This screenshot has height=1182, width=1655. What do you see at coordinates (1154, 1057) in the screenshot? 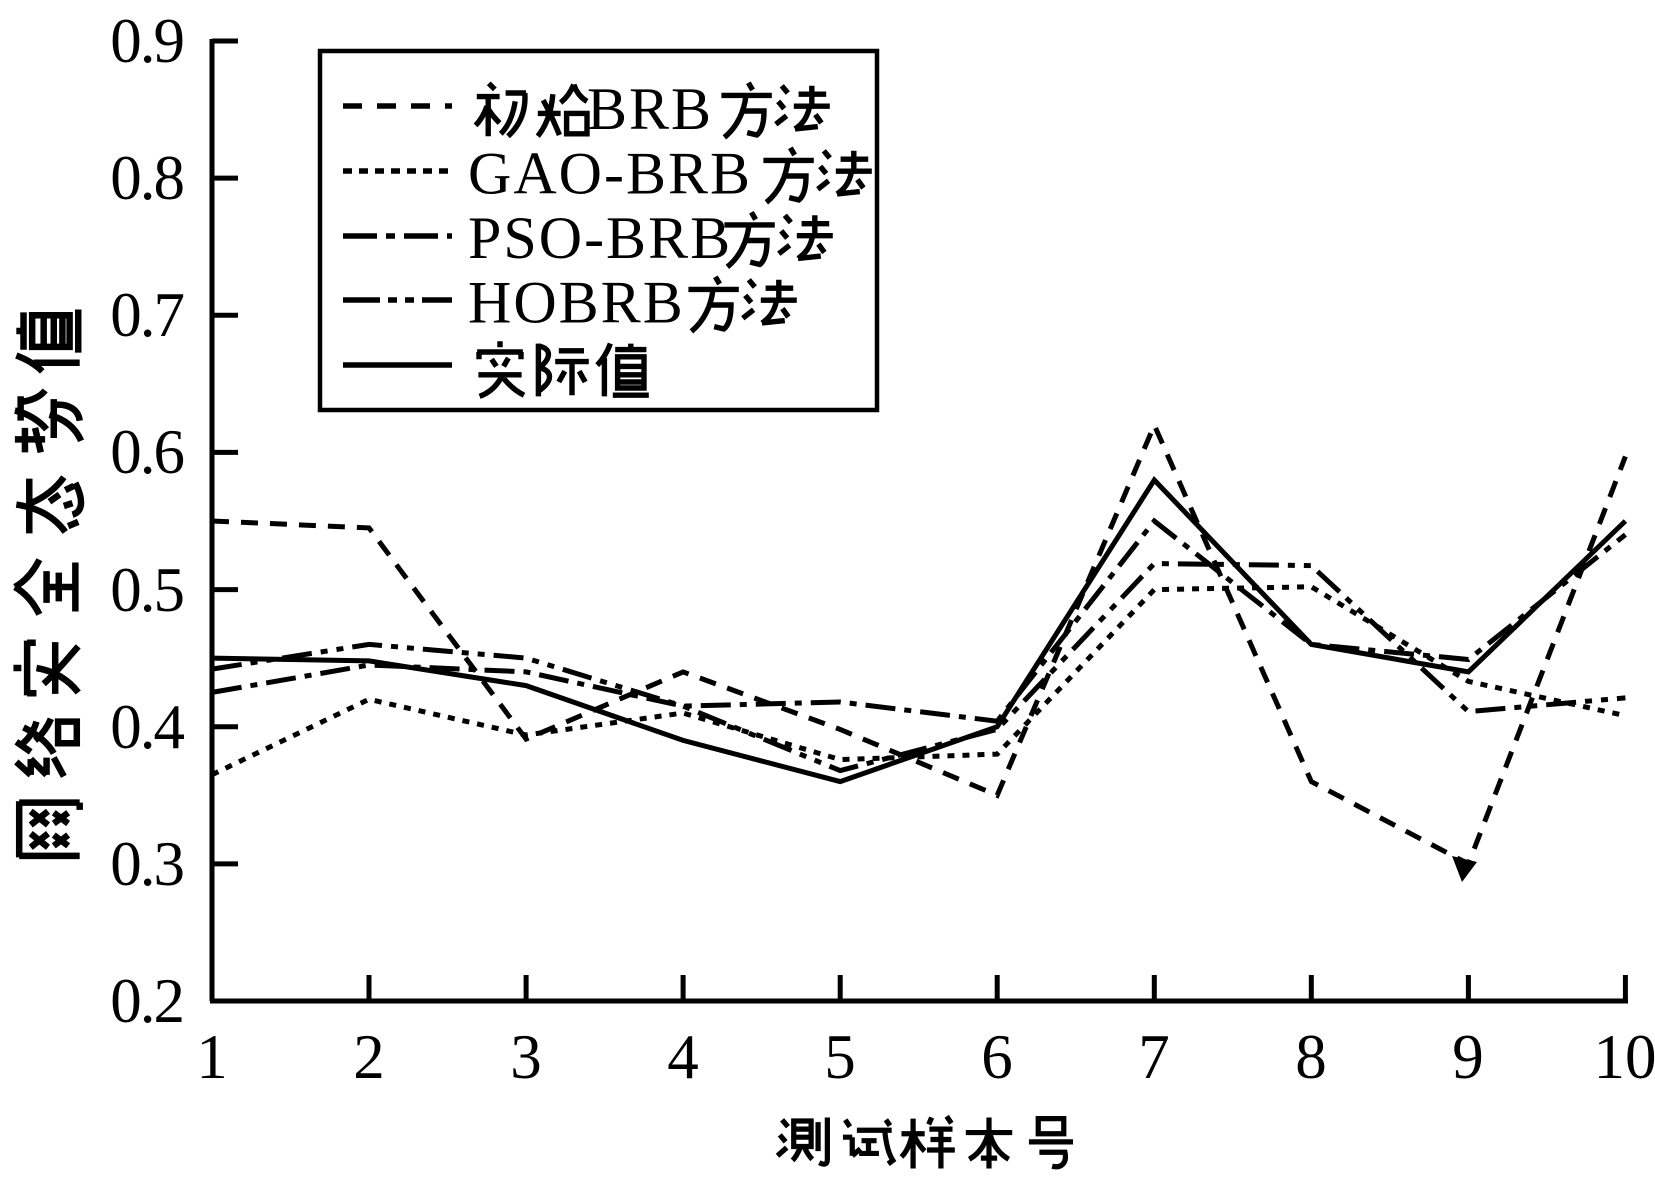
I see `svg-text: 7` at bounding box center [1154, 1057].